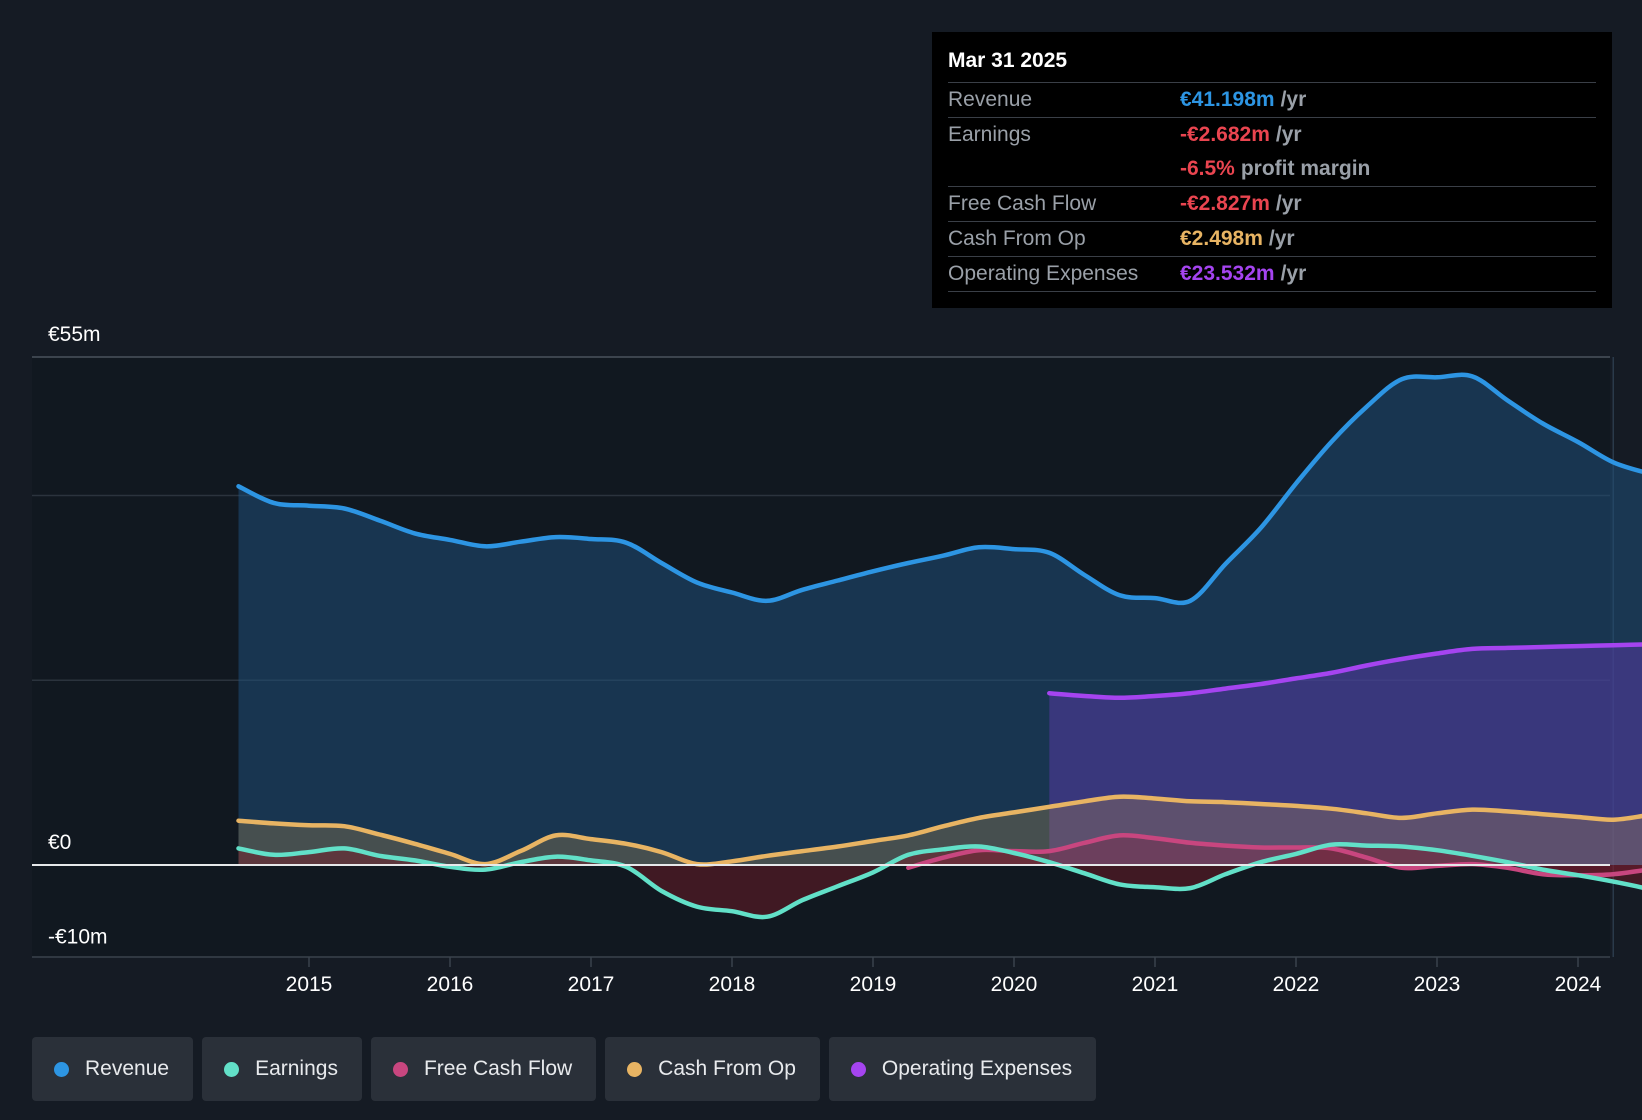  I want to click on x-tick-label: 2017, so click(591, 984).